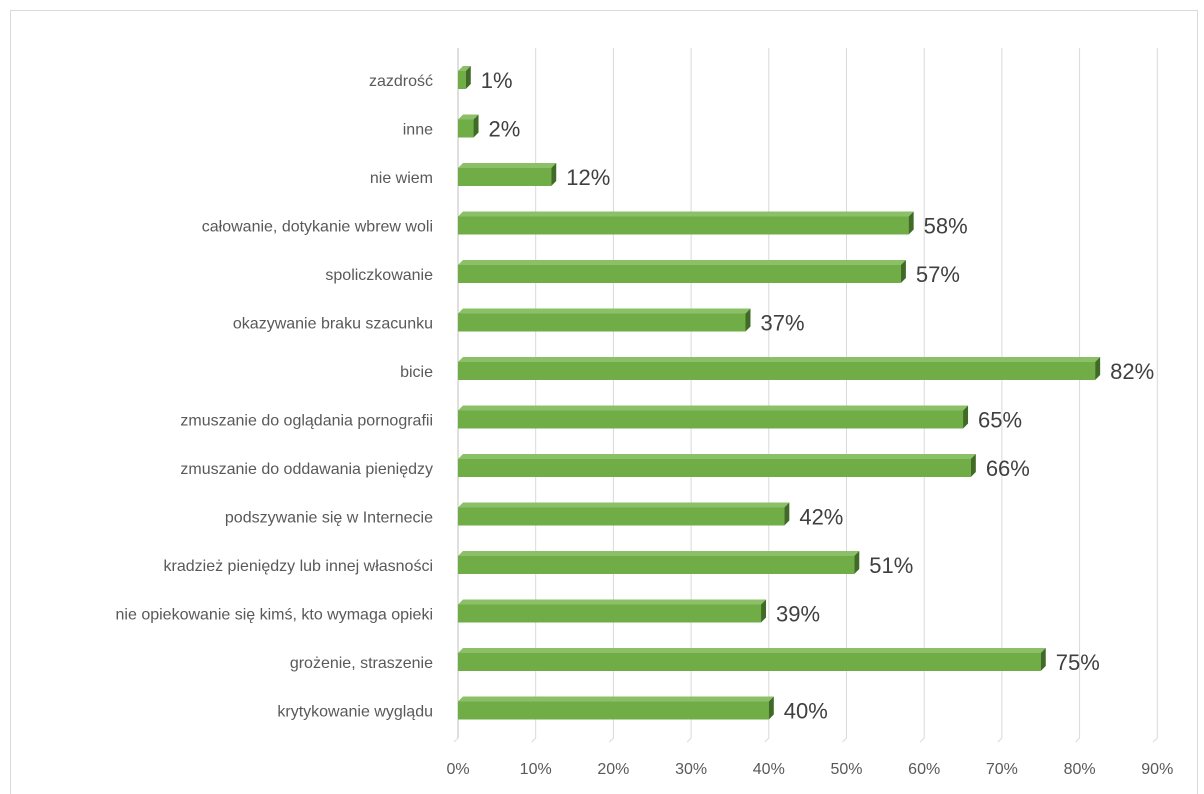 Image resolution: width=1204 pixels, height=794 pixels. I want to click on category-label: grożenie, straszenie, so click(361, 663).